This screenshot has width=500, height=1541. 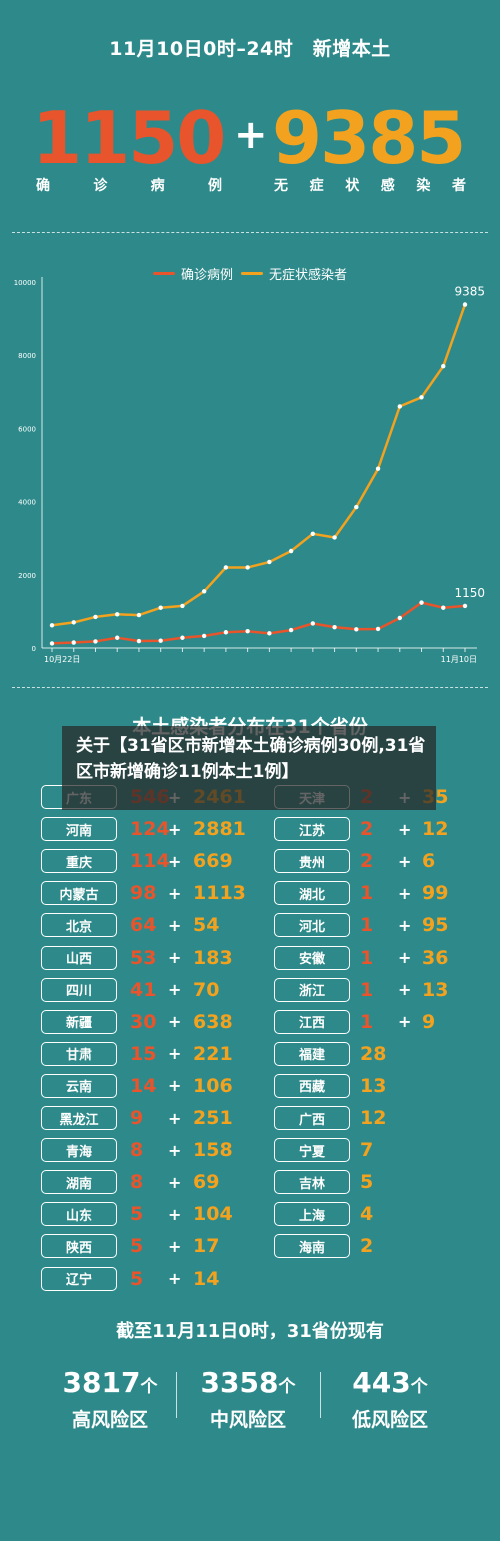 What do you see at coordinates (157, 186) in the screenshot?
I see `caption-char: 病` at bounding box center [157, 186].